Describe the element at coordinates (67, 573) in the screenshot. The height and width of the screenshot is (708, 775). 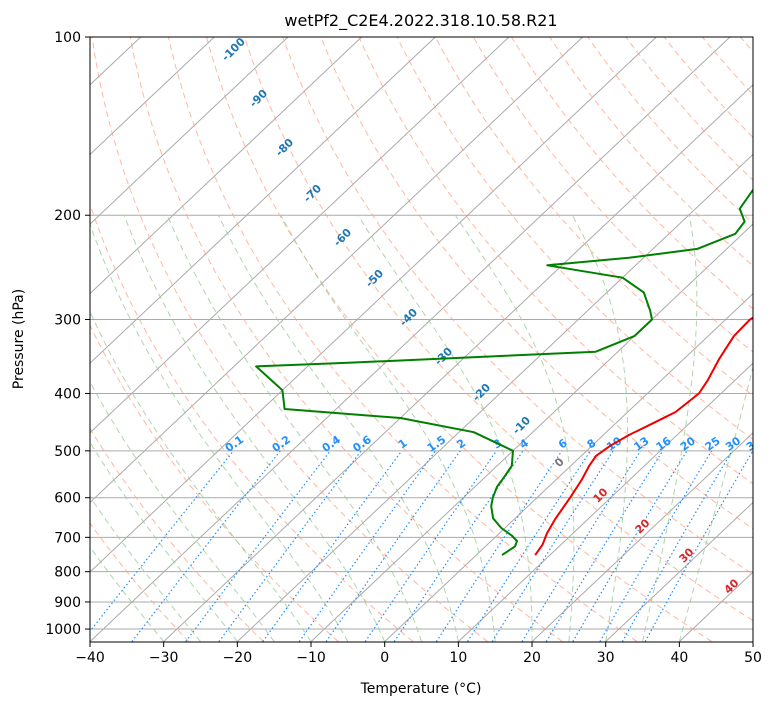
I see `y-tick-label: 800` at that location.